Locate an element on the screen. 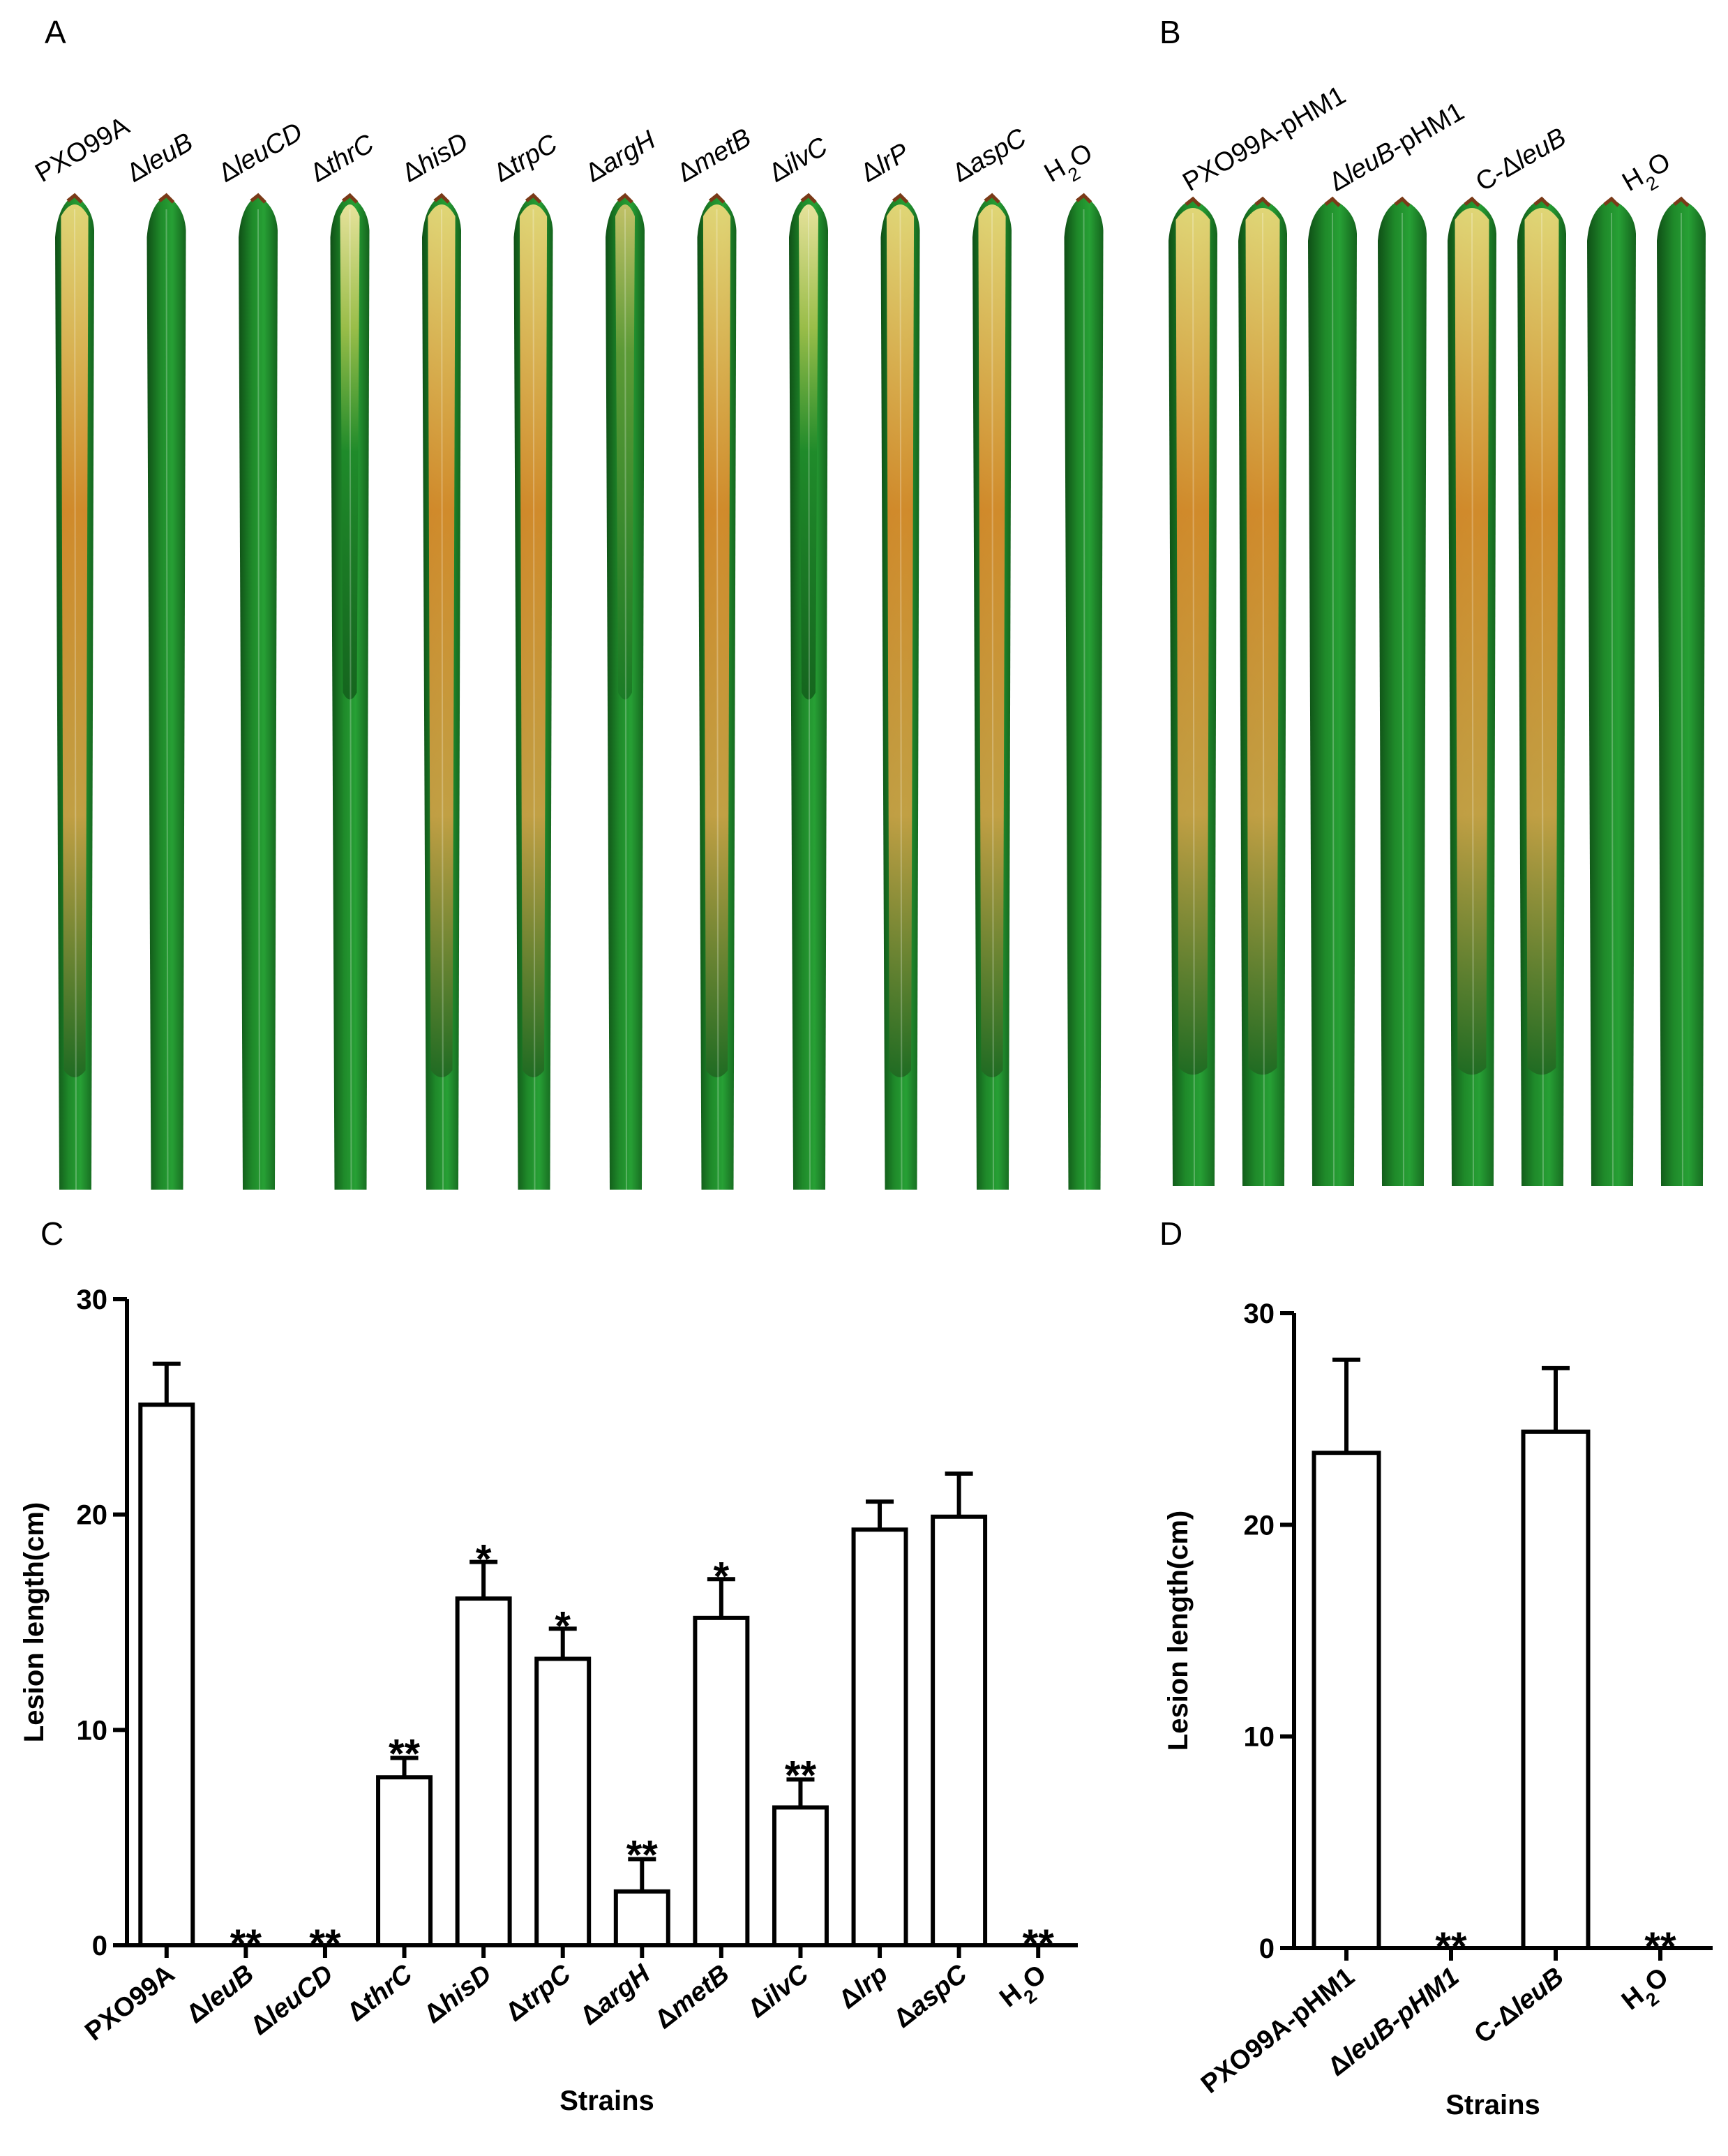 This screenshot has width=1728, height=2156. panel-letter-d: D is located at coordinates (1171, 1233).